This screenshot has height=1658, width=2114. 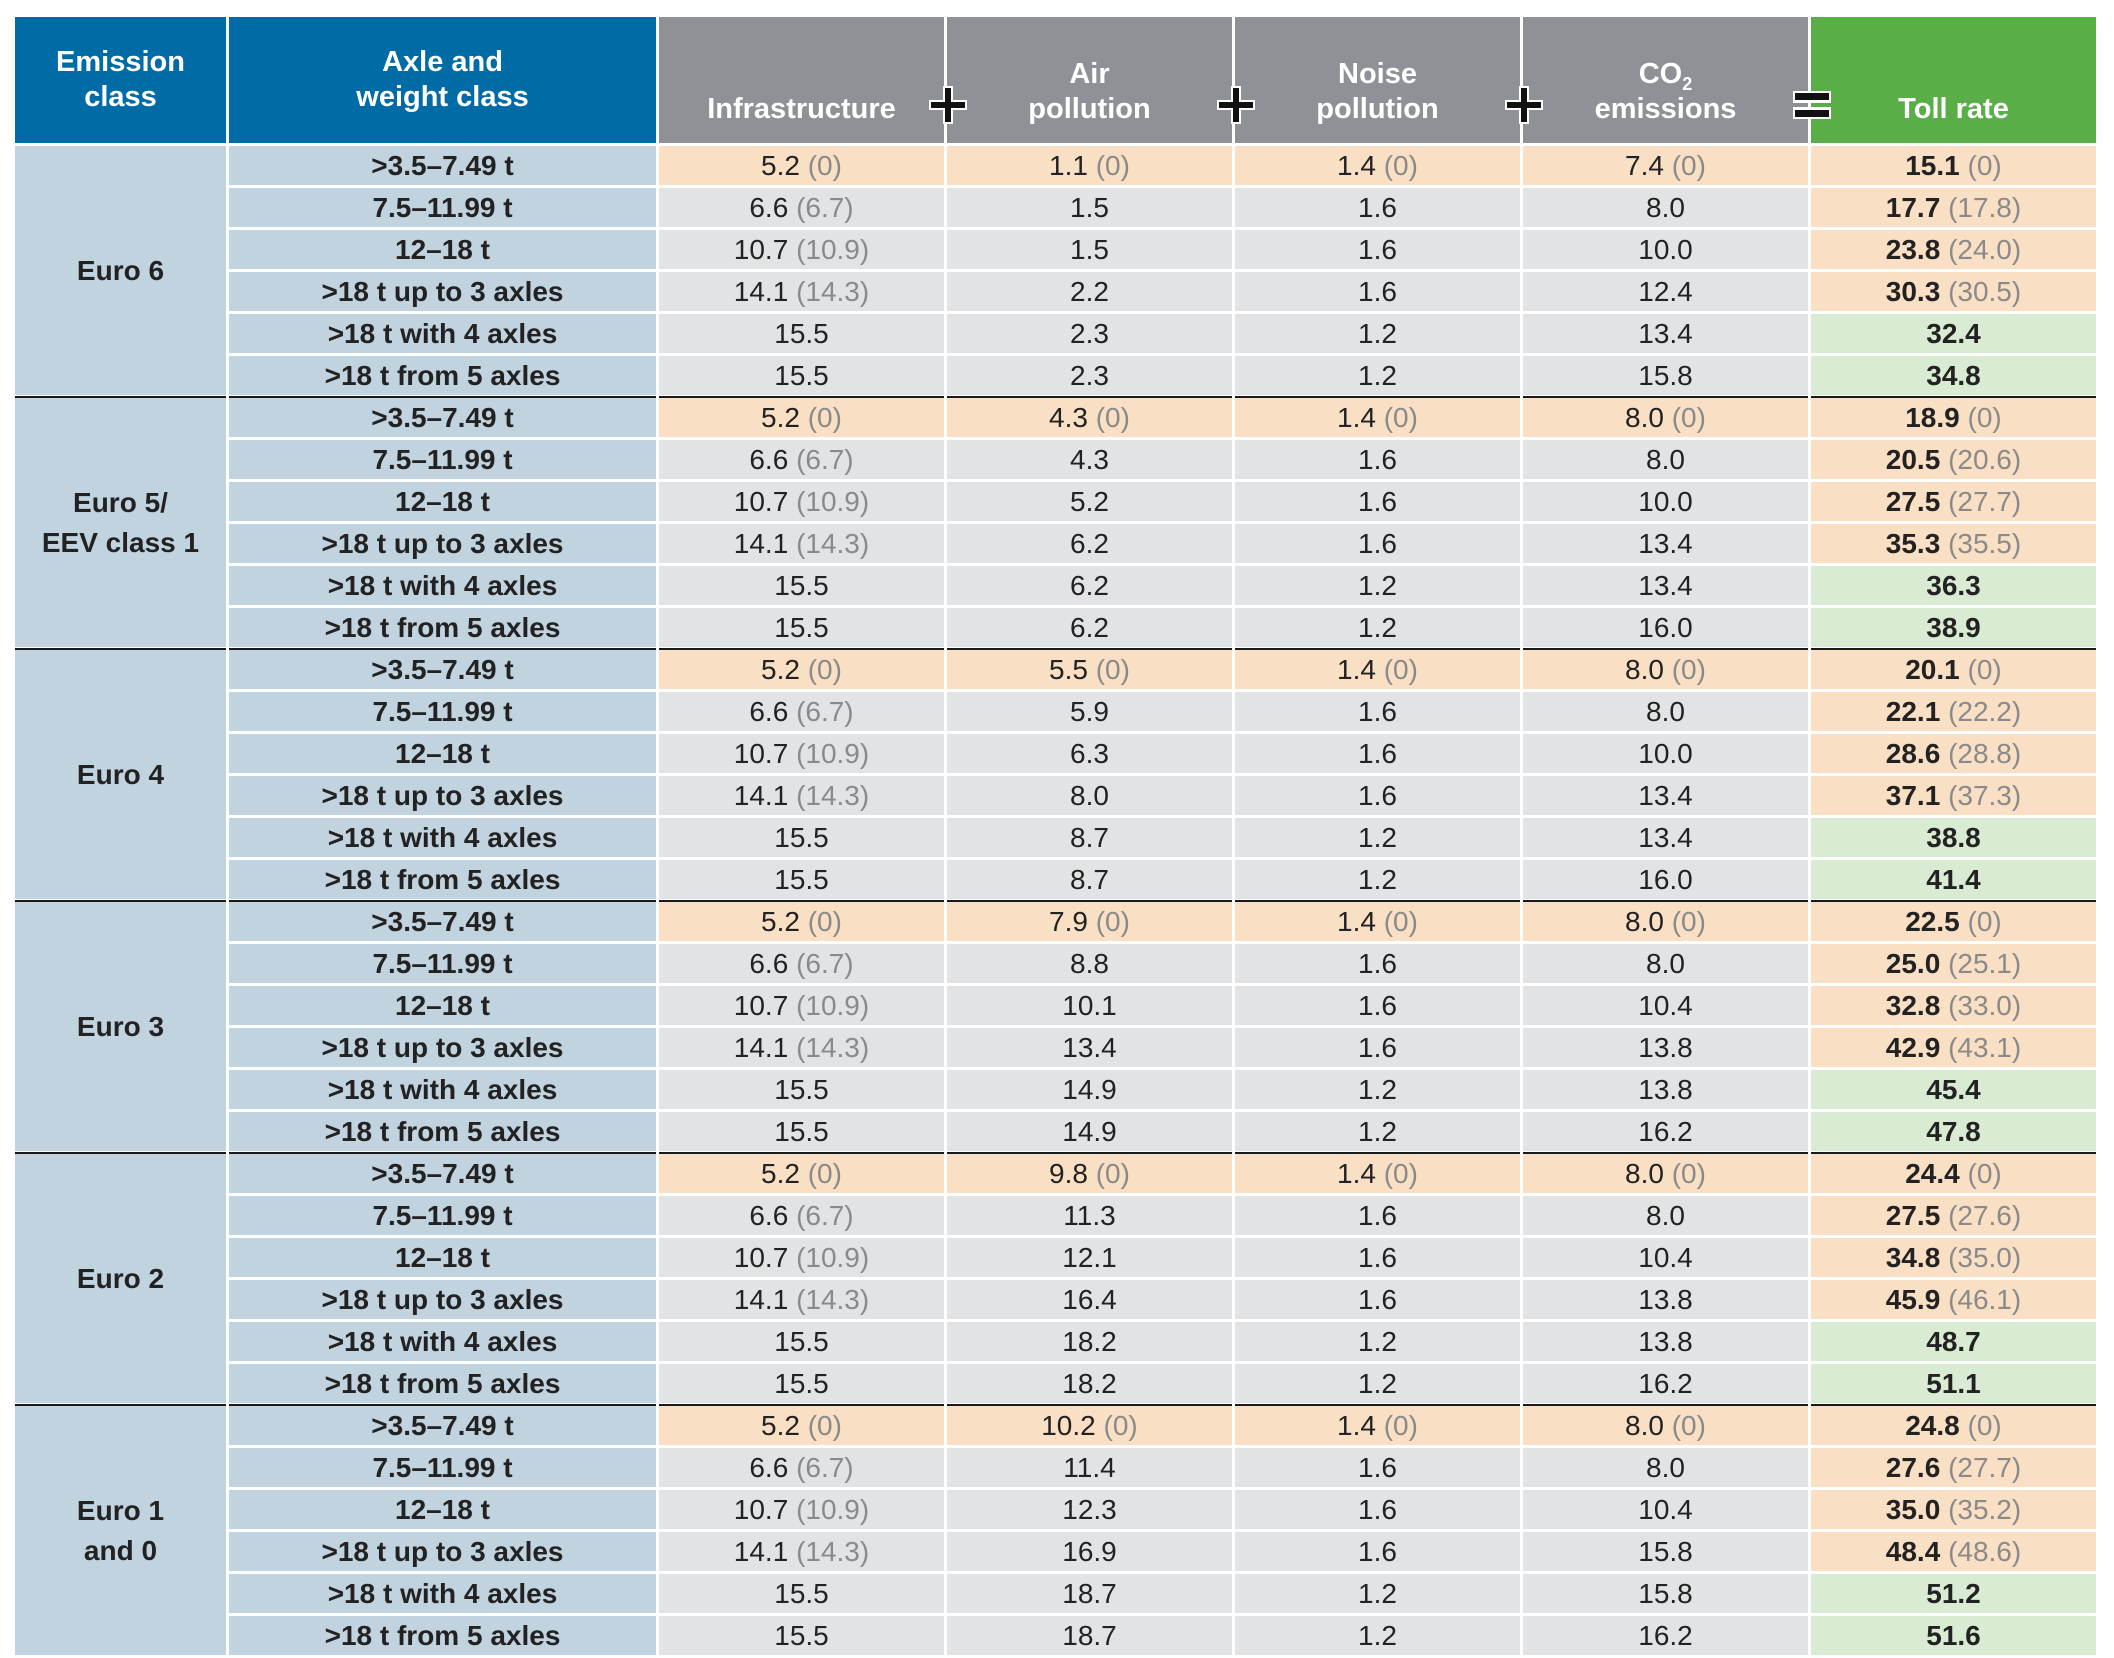 I want to click on value: 45.9, so click(x=1913, y=1299).